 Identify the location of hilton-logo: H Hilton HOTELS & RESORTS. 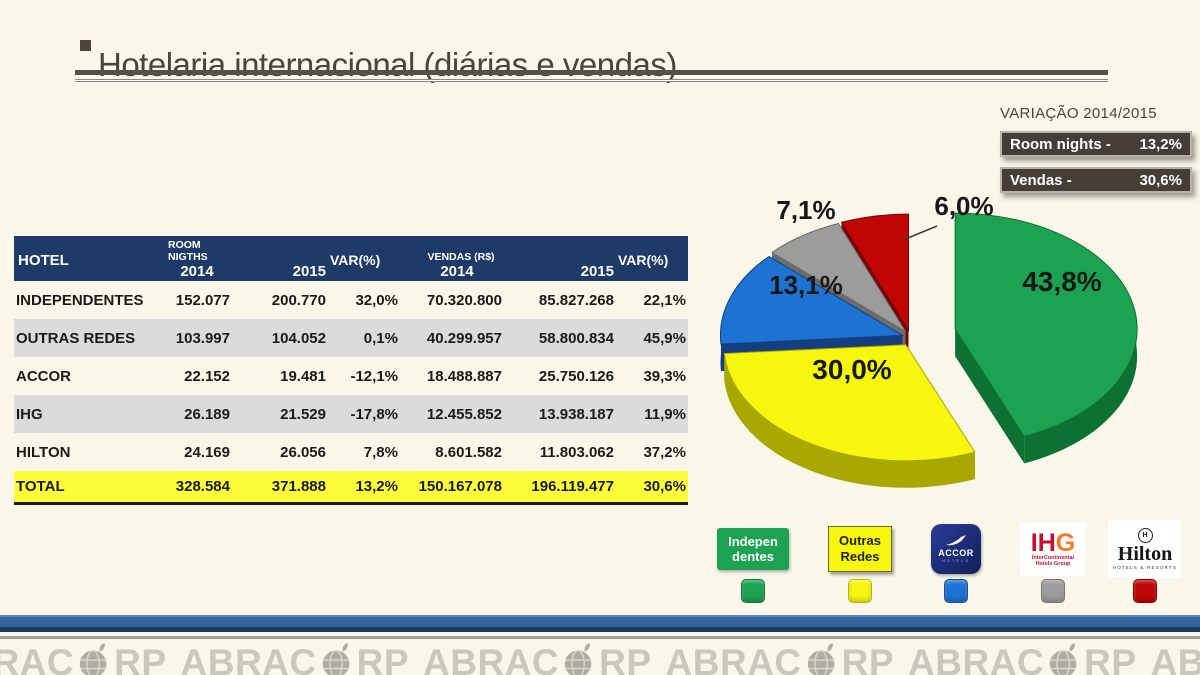
(1145, 549).